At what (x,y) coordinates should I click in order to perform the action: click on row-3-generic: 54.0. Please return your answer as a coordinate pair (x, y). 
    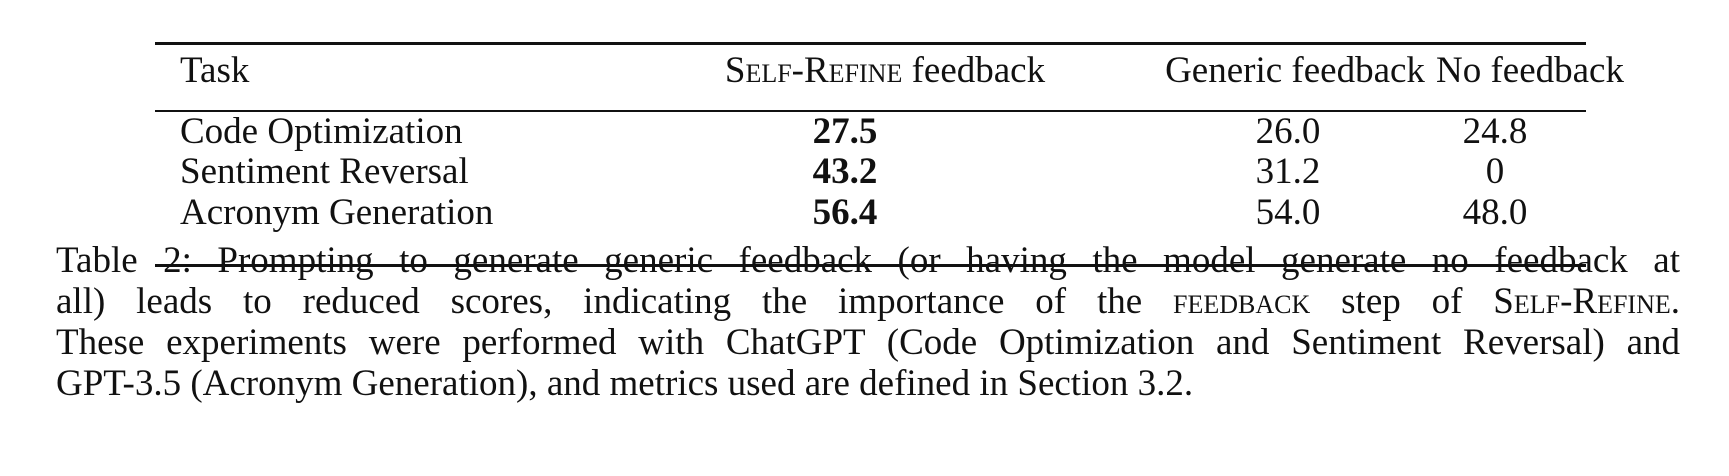
    Looking at the image, I should click on (1288, 212).